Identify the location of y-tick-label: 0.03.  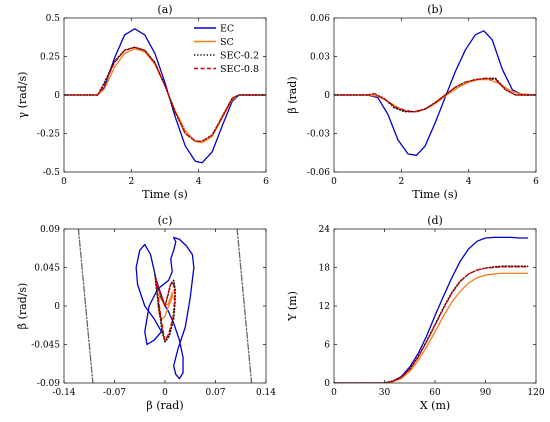
(320, 58).